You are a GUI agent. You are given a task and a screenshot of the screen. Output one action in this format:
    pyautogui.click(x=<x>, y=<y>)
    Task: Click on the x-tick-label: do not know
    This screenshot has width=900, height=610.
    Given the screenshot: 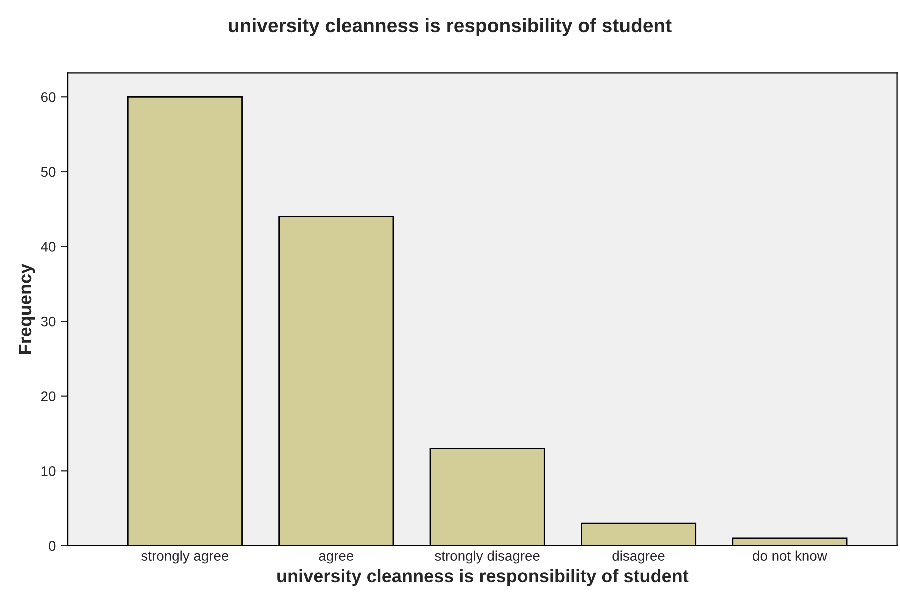 What is the action you would take?
    pyautogui.click(x=790, y=556)
    